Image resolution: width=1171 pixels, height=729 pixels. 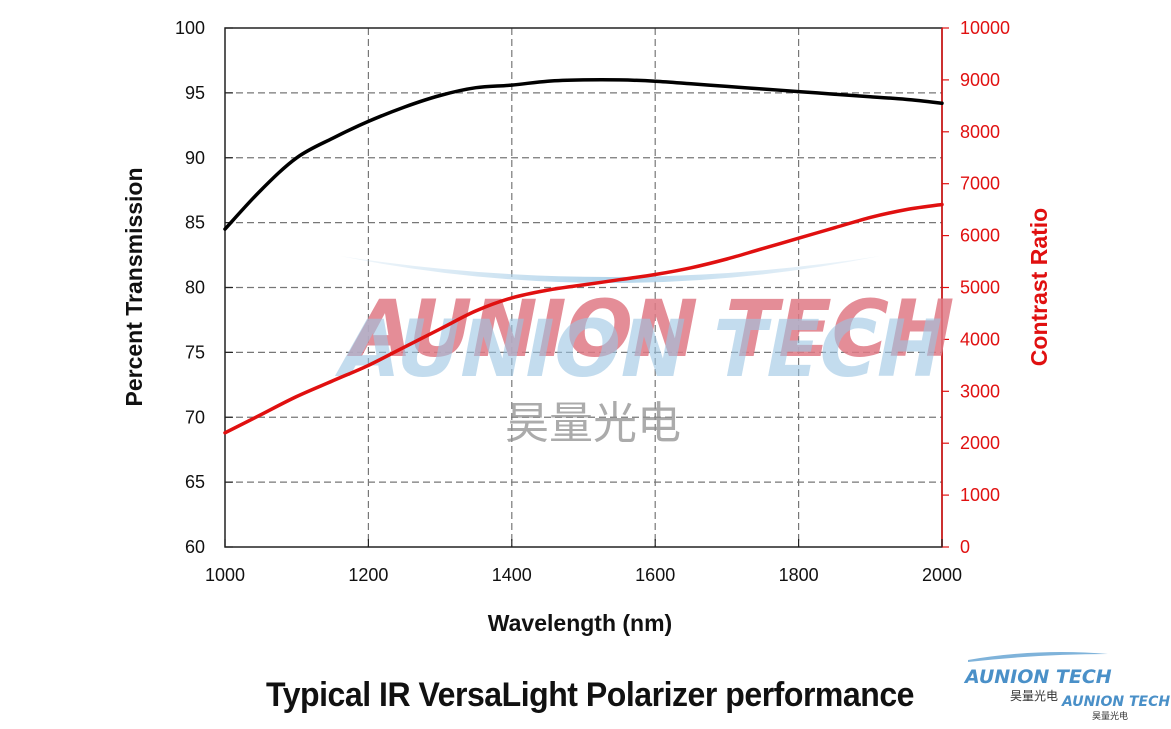 What do you see at coordinates (980, 184) in the screenshot?
I see `y2-tick-label: 7000` at bounding box center [980, 184].